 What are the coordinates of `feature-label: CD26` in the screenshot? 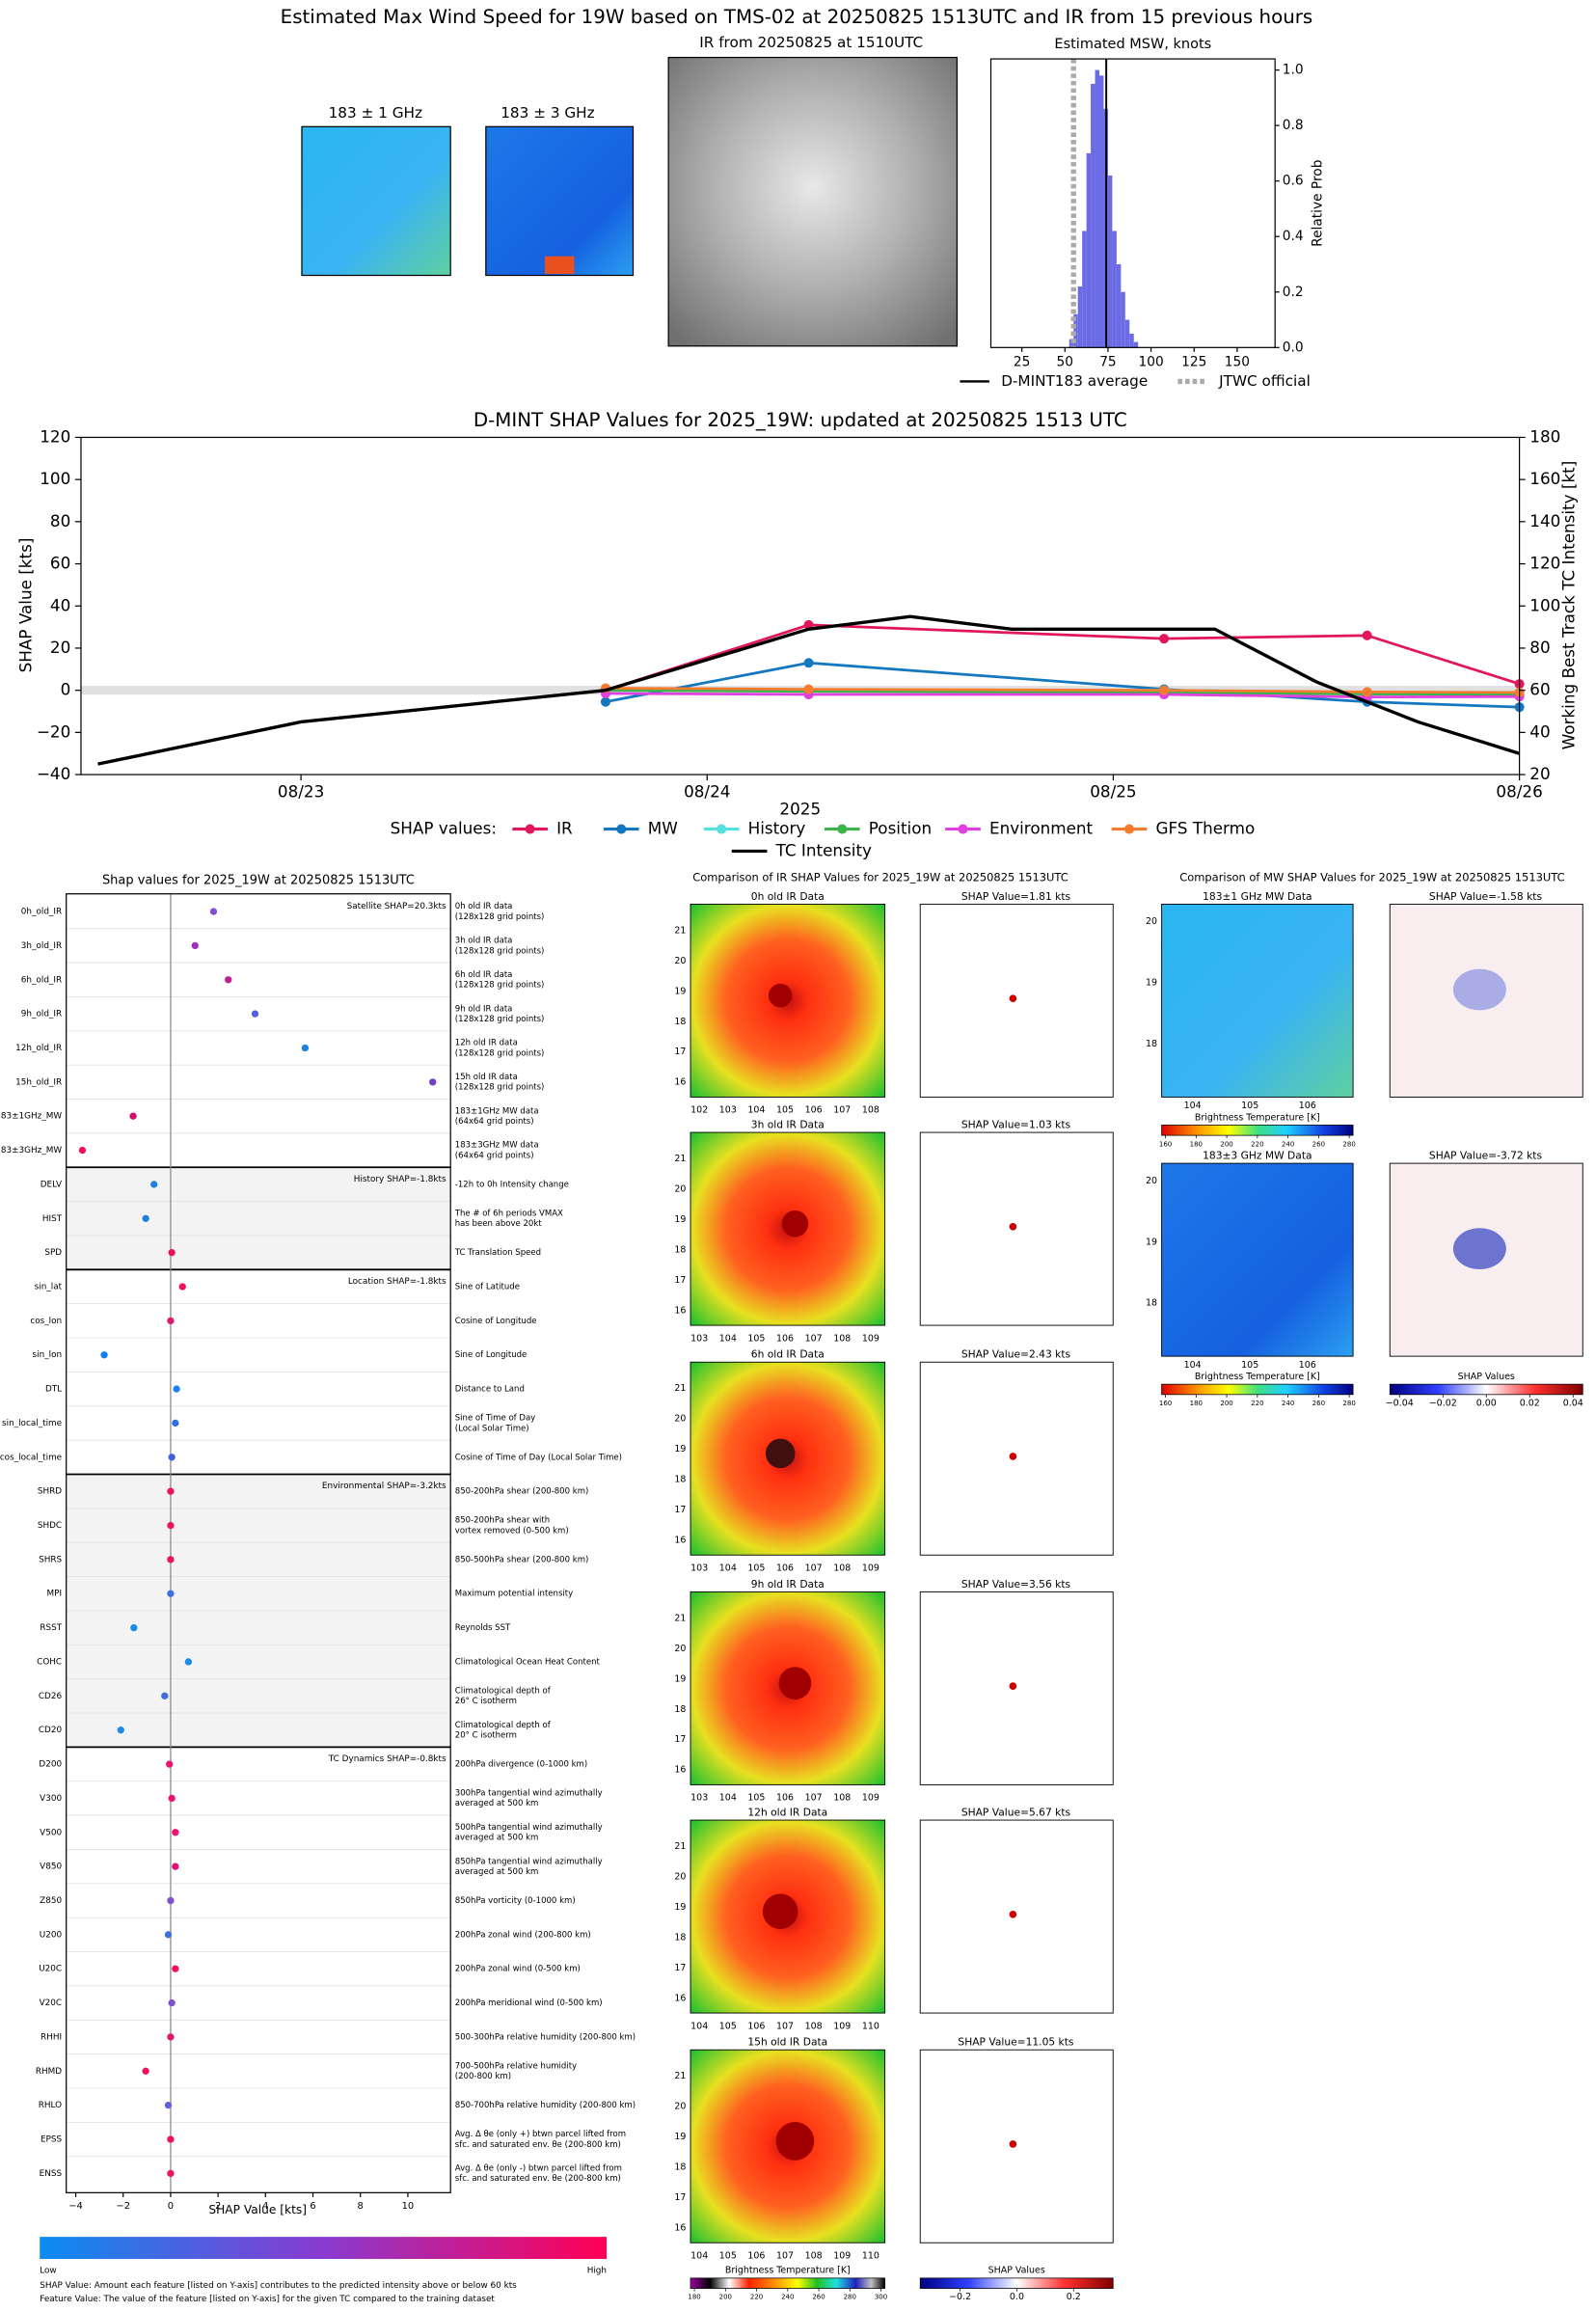 It's located at (51, 1696).